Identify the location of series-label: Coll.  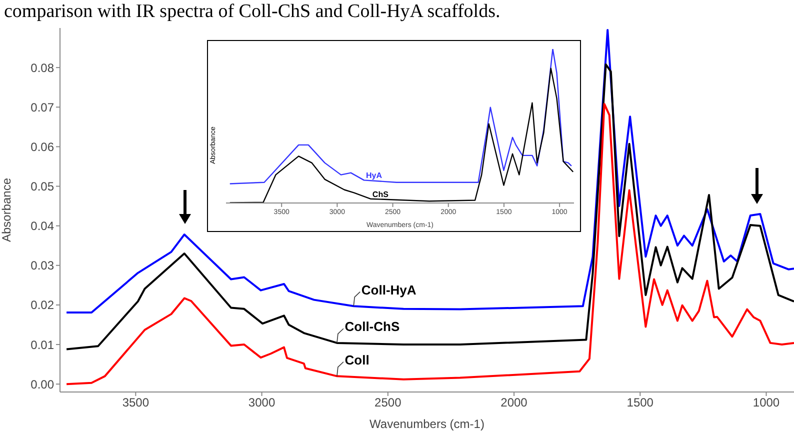
(357, 360).